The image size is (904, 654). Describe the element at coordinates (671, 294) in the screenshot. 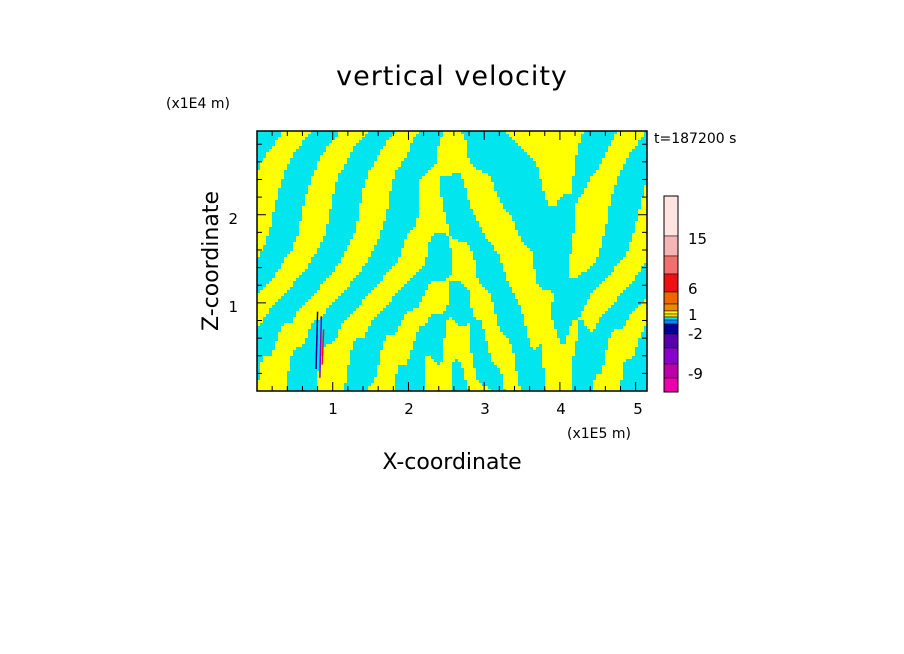

I see `colorbar-swatches` at that location.